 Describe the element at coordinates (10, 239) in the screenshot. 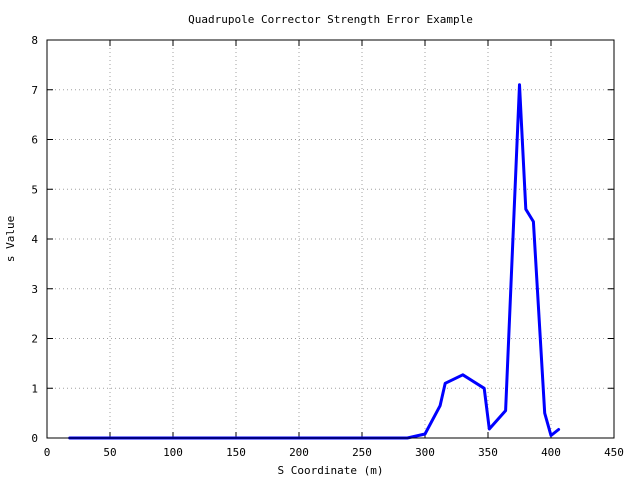

I see `y-axis-label: s Value` at that location.